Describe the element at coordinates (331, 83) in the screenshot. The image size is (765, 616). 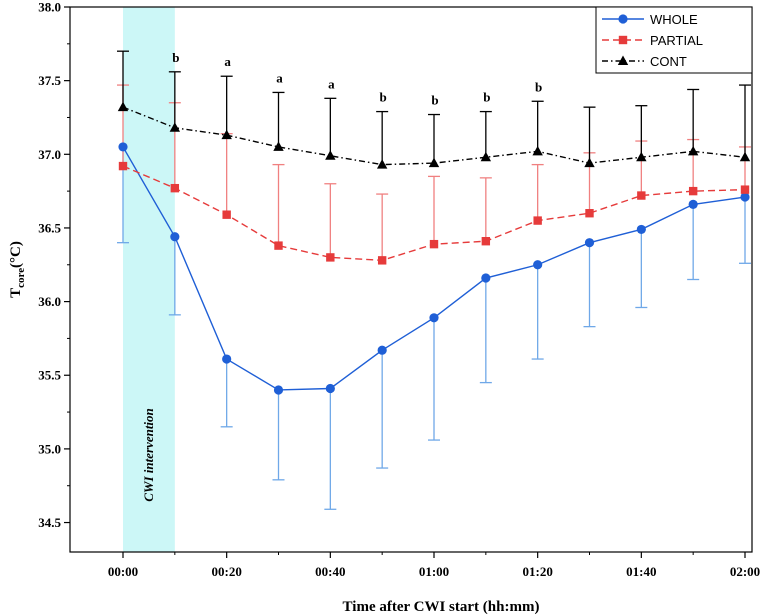
I see `significance-label-3: a` at that location.